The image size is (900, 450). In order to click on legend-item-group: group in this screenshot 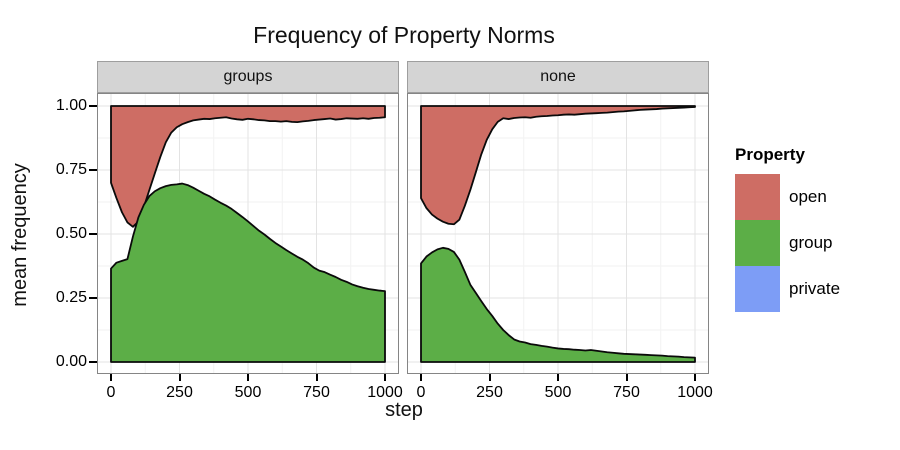, I will do `click(787, 243)`.